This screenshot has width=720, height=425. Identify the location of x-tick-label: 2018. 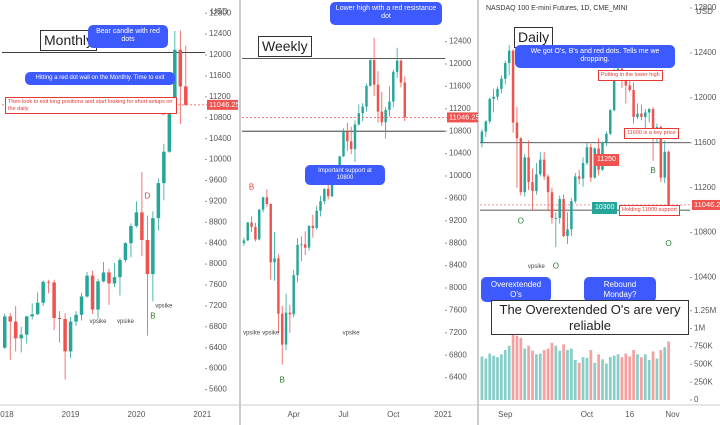
(7, 414).